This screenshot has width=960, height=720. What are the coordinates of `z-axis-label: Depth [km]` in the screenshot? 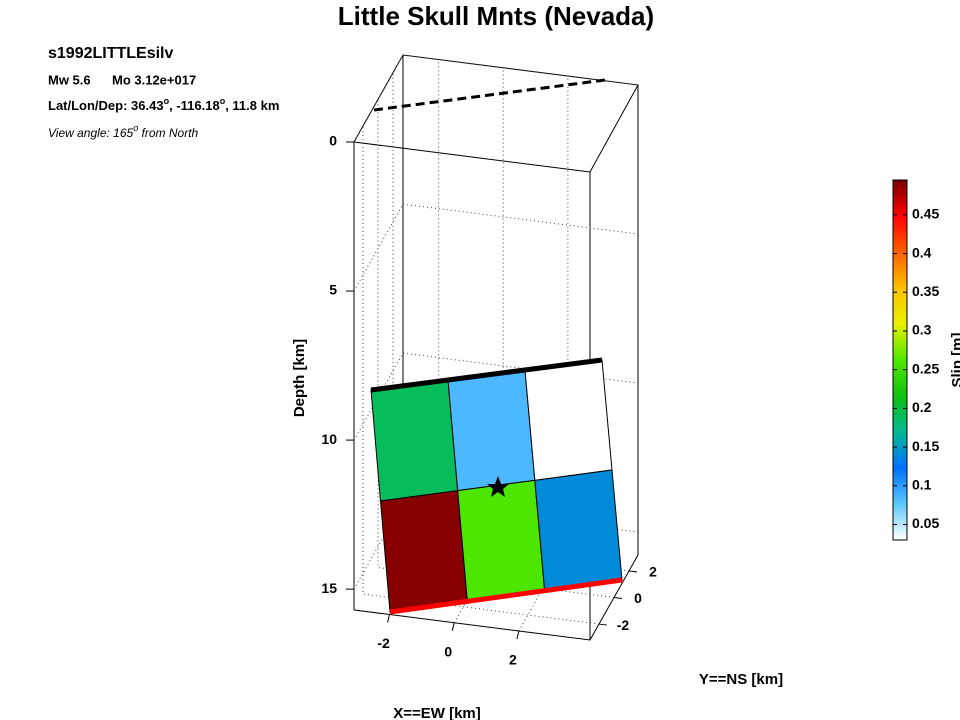 It's located at (299, 378).